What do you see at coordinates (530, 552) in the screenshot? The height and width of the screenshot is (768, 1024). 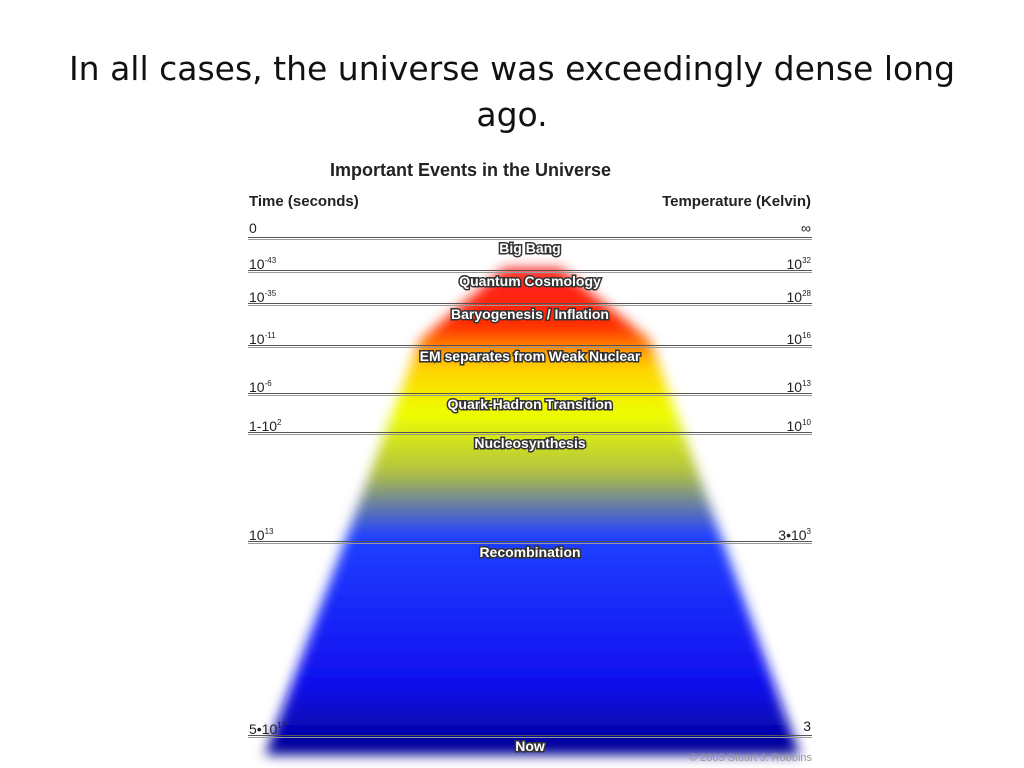 I see `event-label: Recombination` at bounding box center [530, 552].